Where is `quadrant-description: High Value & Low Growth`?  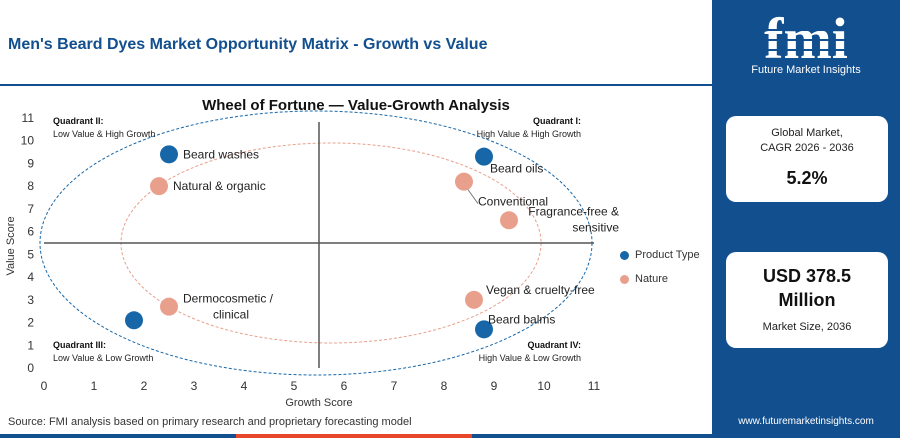
quadrant-description: High Value & Low Growth is located at coordinates (530, 358).